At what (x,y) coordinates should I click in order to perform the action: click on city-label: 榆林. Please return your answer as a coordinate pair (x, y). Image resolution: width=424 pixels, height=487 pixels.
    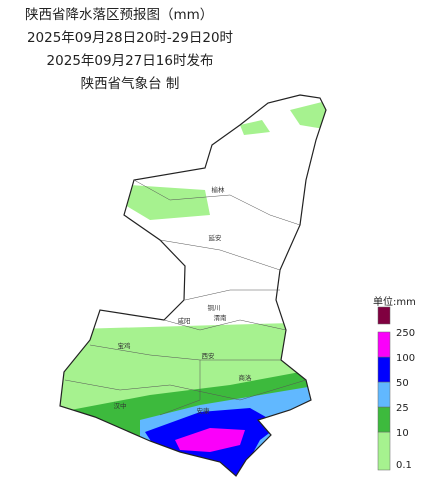
    Looking at the image, I should click on (219, 189).